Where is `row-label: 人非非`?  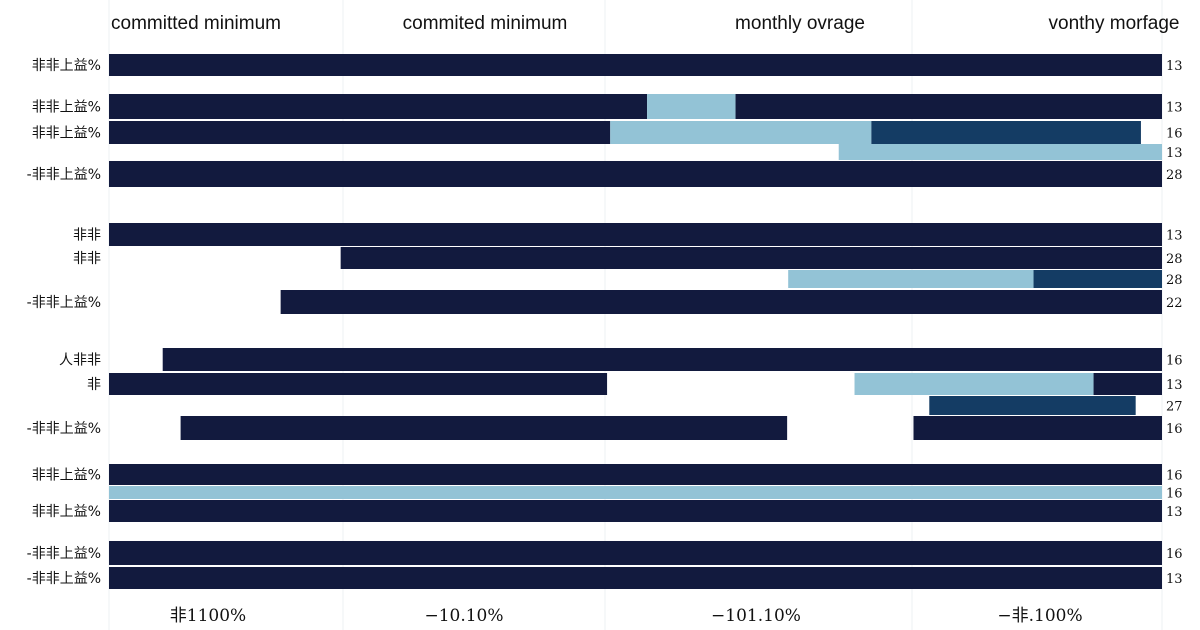
row-label: 人非非 is located at coordinates (80, 361).